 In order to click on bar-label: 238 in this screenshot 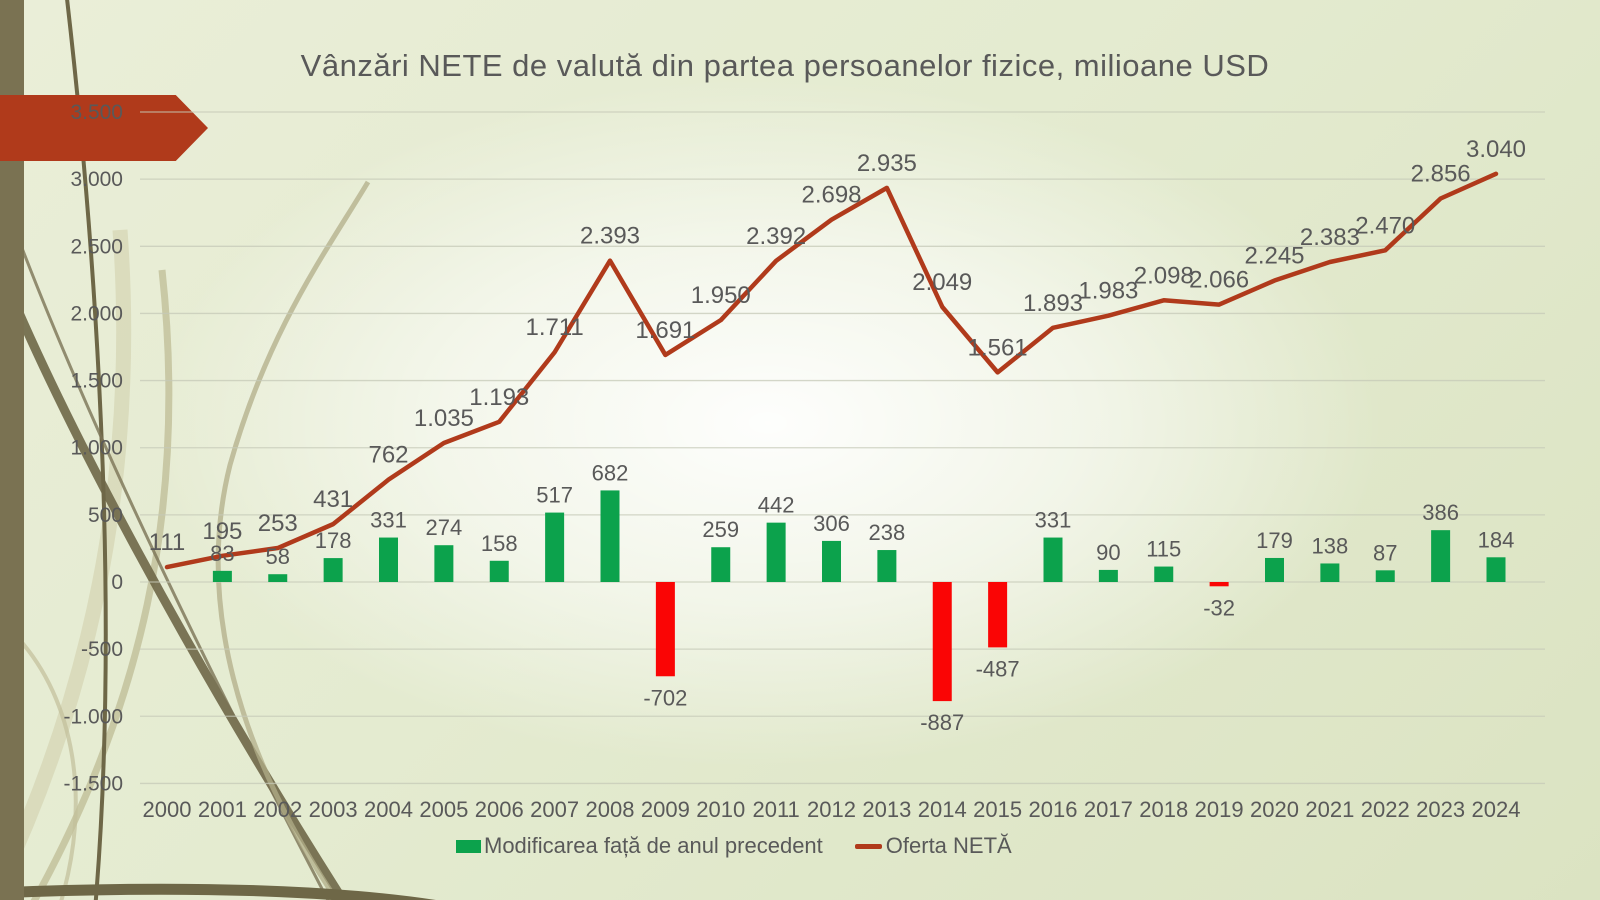, I will do `click(887, 532)`.